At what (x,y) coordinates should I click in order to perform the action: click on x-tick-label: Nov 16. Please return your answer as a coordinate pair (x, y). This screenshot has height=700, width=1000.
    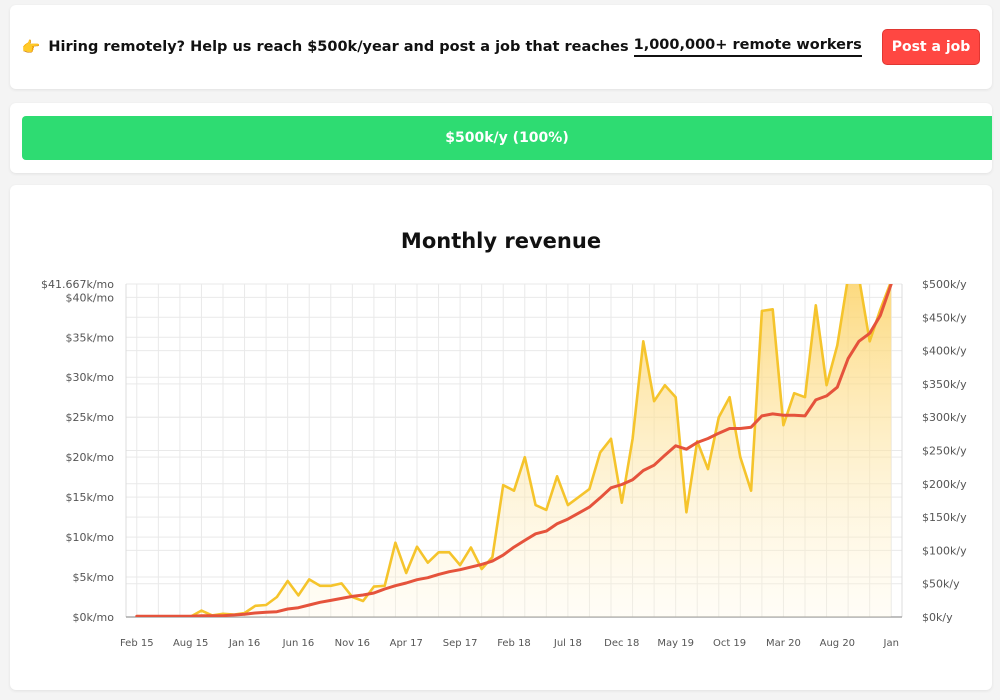
    Looking at the image, I should click on (352, 643).